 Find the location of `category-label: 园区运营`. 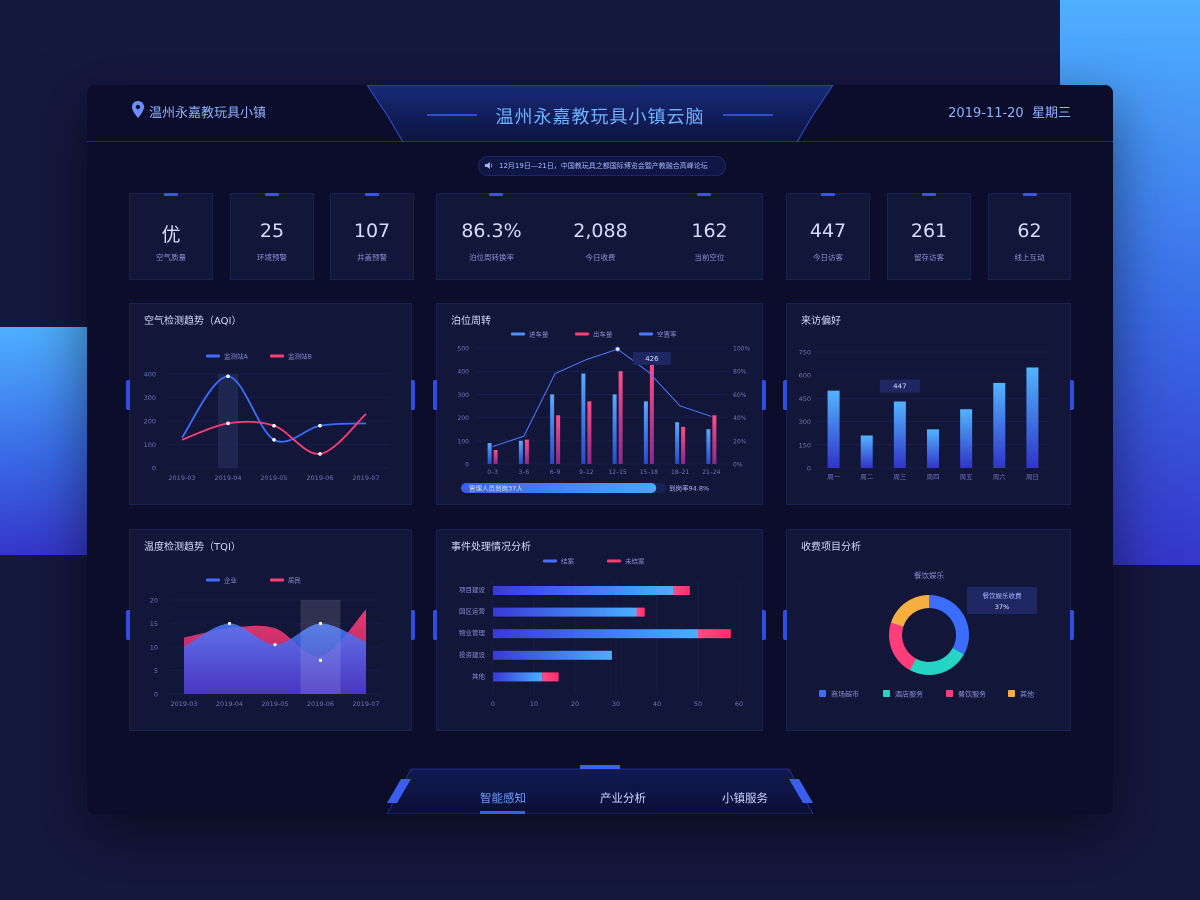

category-label: 园区运营 is located at coordinates (472, 611).